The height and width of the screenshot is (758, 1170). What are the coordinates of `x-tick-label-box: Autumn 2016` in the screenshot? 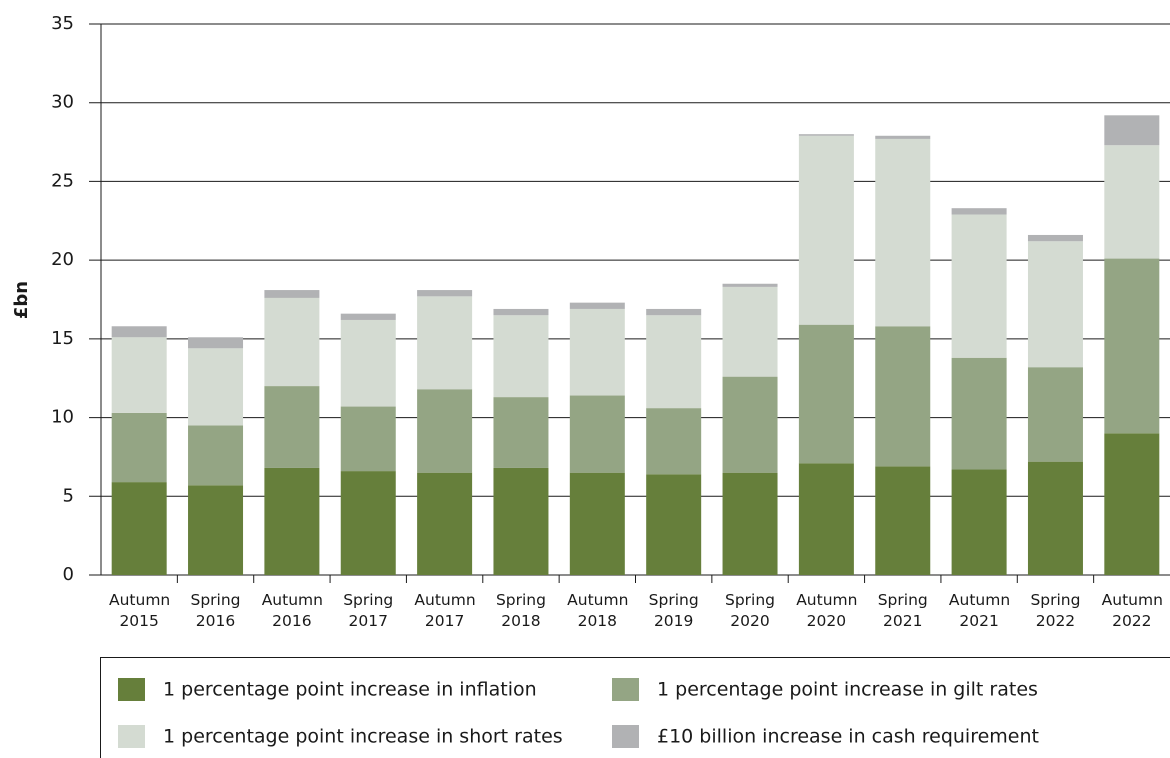 It's located at (292, 610).